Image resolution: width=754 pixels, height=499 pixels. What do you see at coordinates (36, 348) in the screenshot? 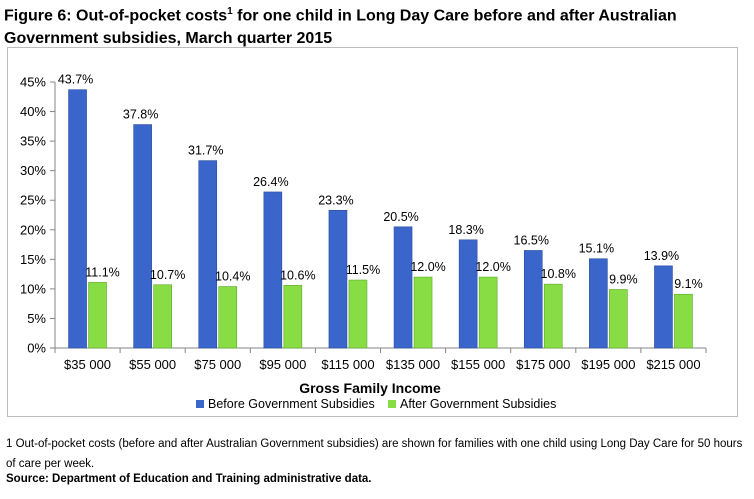
I see `y-tick-label: 0%` at bounding box center [36, 348].